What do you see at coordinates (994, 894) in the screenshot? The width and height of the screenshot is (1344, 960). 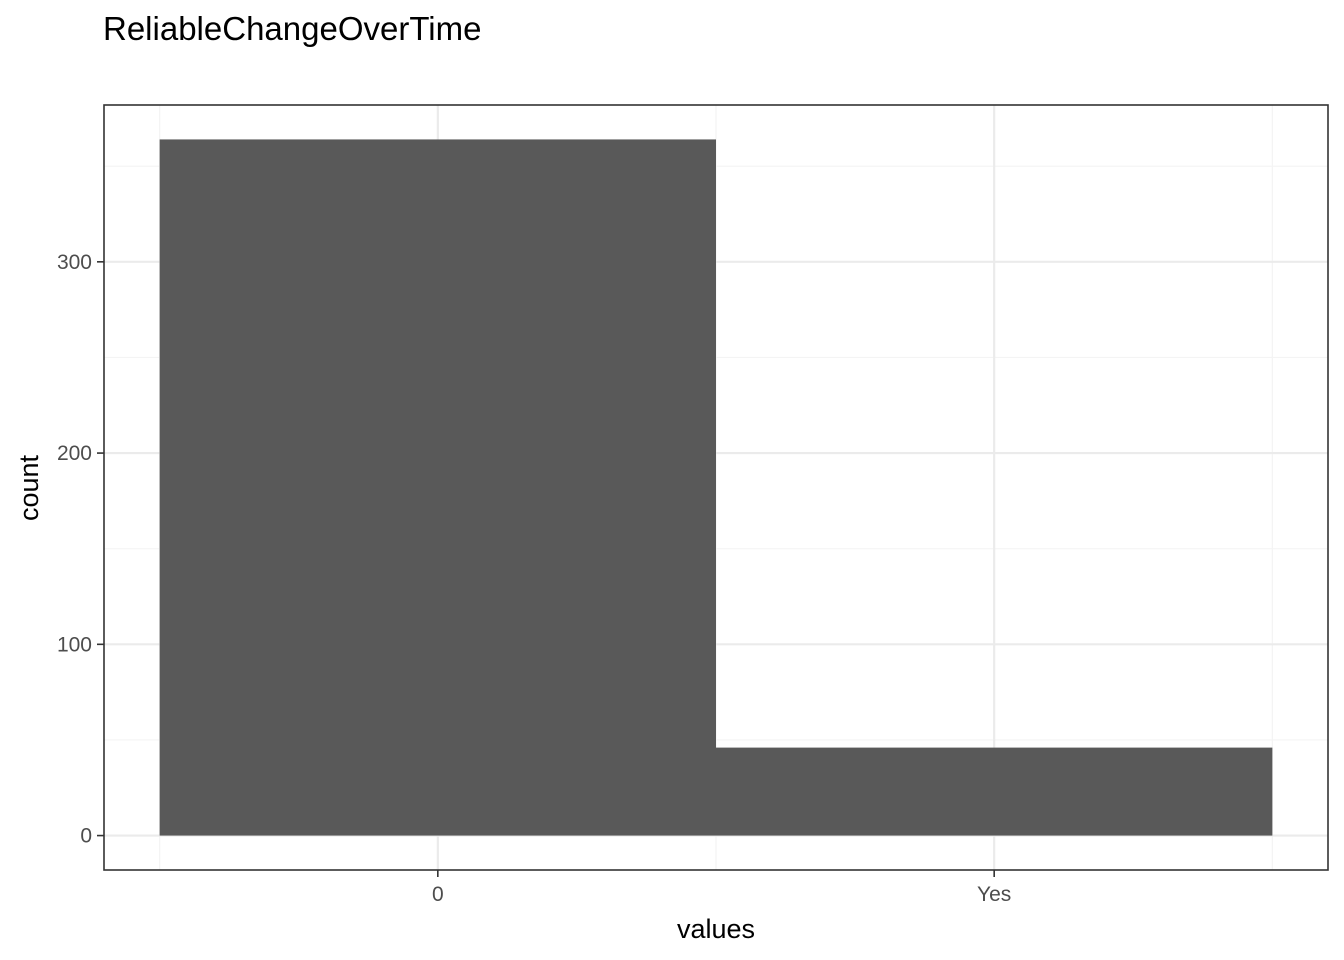 I see `x-tick-label: Yes` at bounding box center [994, 894].